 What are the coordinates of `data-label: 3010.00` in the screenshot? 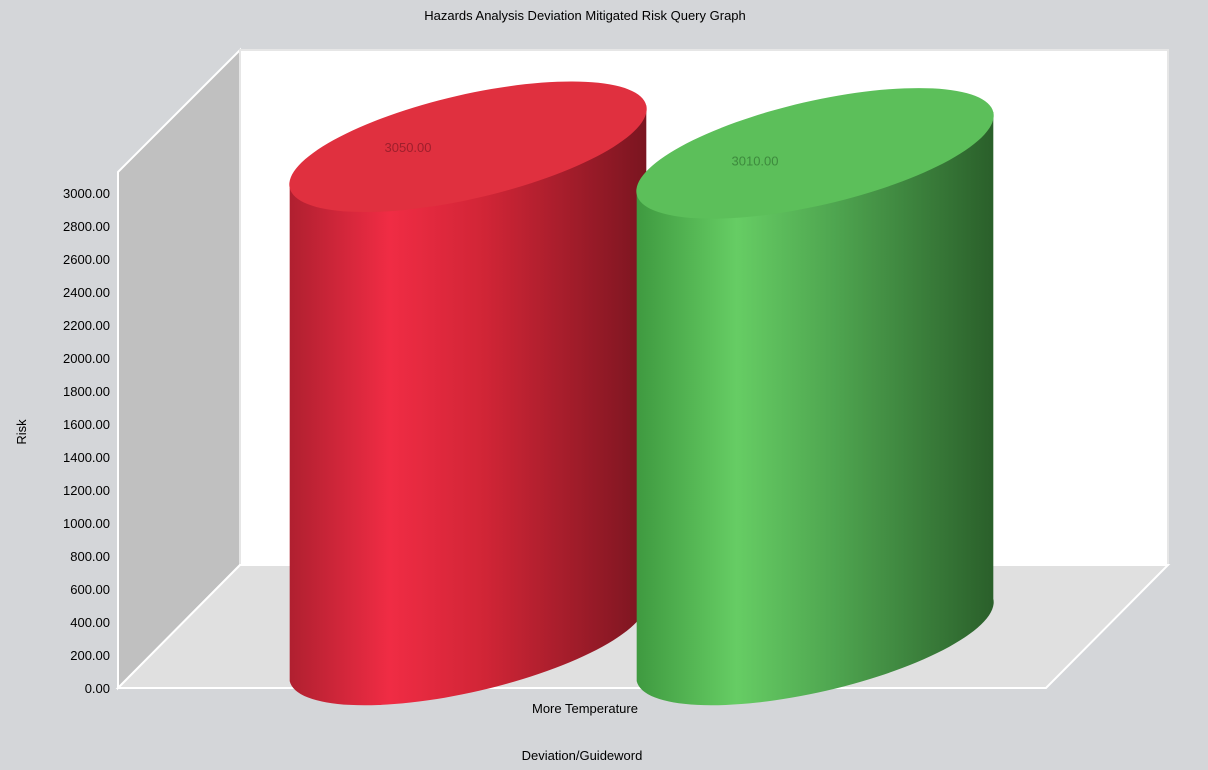 It's located at (755, 160).